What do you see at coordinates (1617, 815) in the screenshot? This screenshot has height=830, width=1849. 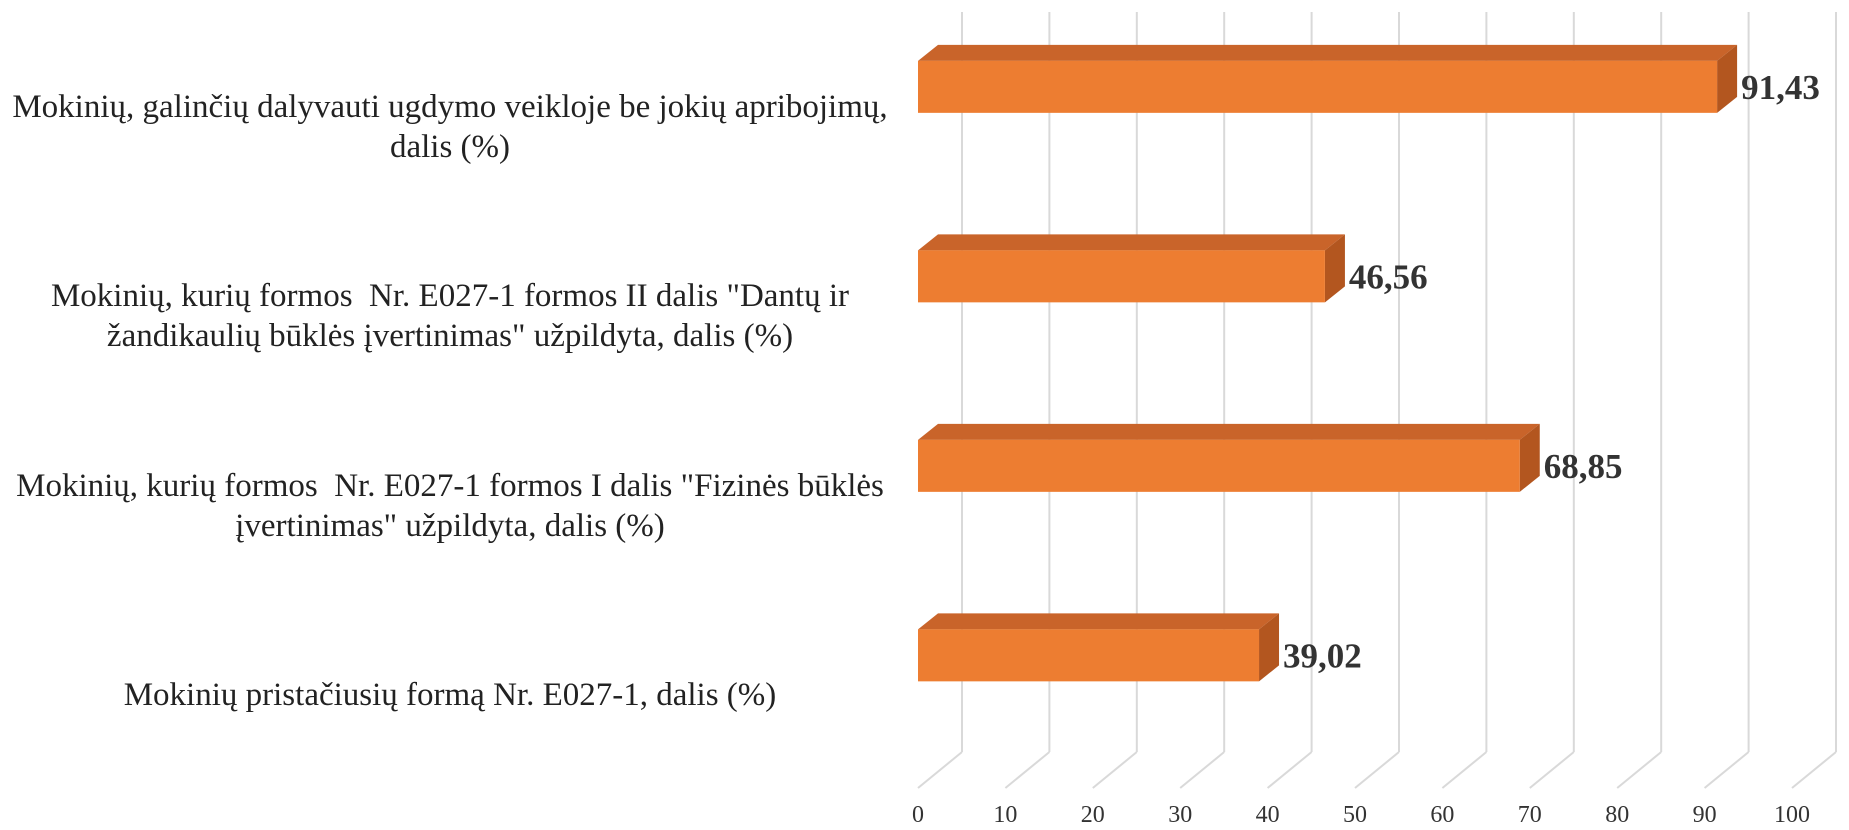 I see `x-tick-label: 80` at bounding box center [1617, 815].